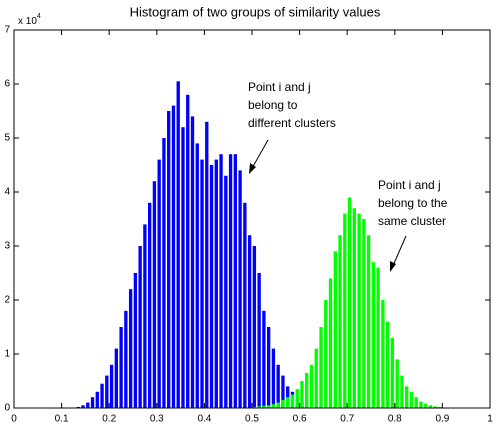 The height and width of the screenshot is (426, 499). Describe the element at coordinates (7, 246) in the screenshot. I see `y-tick-label: 3` at that location.